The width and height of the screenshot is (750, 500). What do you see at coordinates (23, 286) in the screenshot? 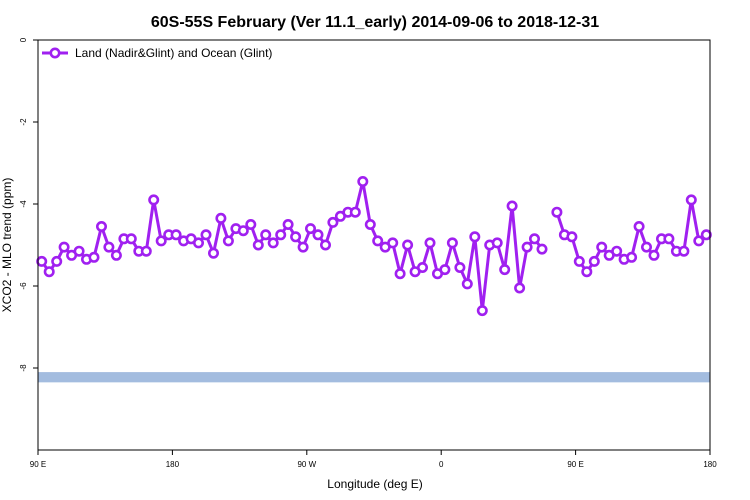
I see `y-tick-label: -6` at bounding box center [23, 286].